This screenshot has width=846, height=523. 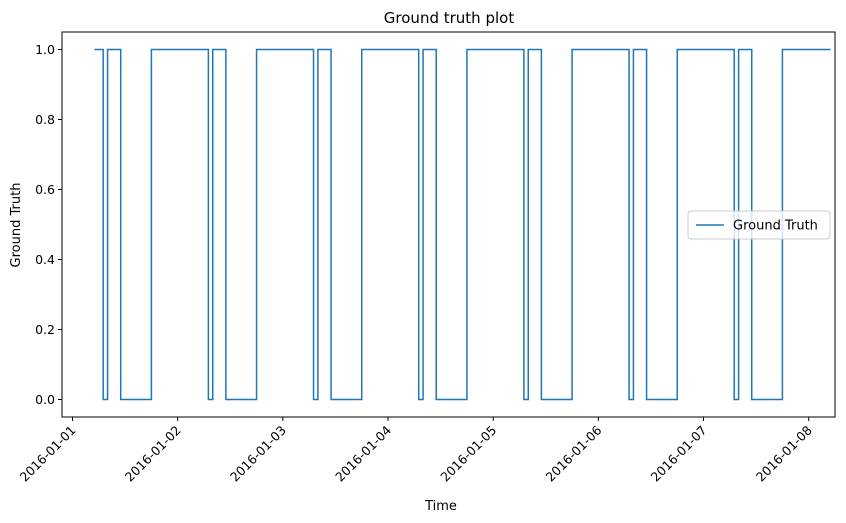 What do you see at coordinates (45, 259) in the screenshot?
I see `y-tick-label: 0.4` at bounding box center [45, 259].